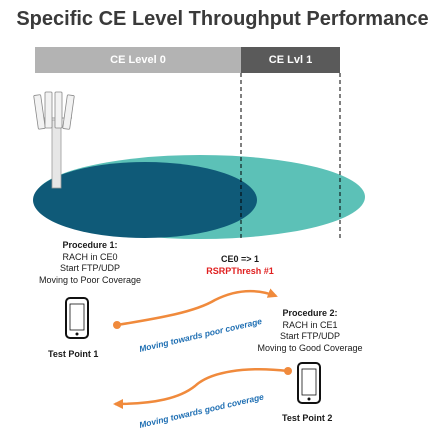  Describe the element at coordinates (309, 383) in the screenshot. I see `test-point-2-phone-icon` at that location.